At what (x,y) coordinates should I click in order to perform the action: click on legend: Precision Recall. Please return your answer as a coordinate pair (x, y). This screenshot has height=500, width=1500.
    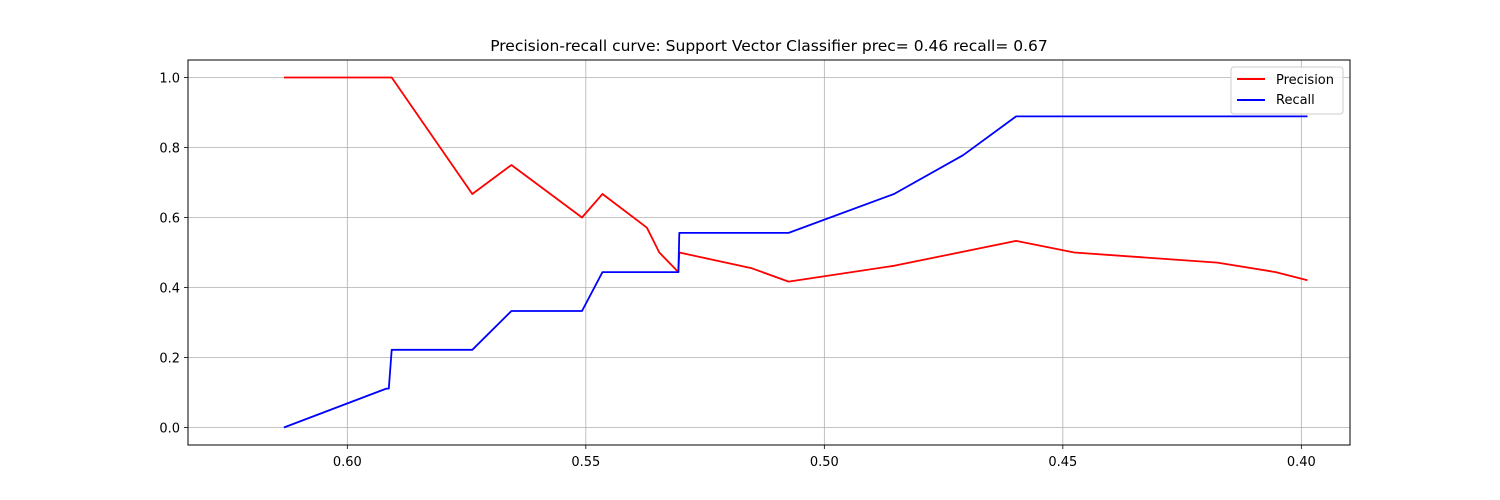
    Looking at the image, I should click on (1287, 90).